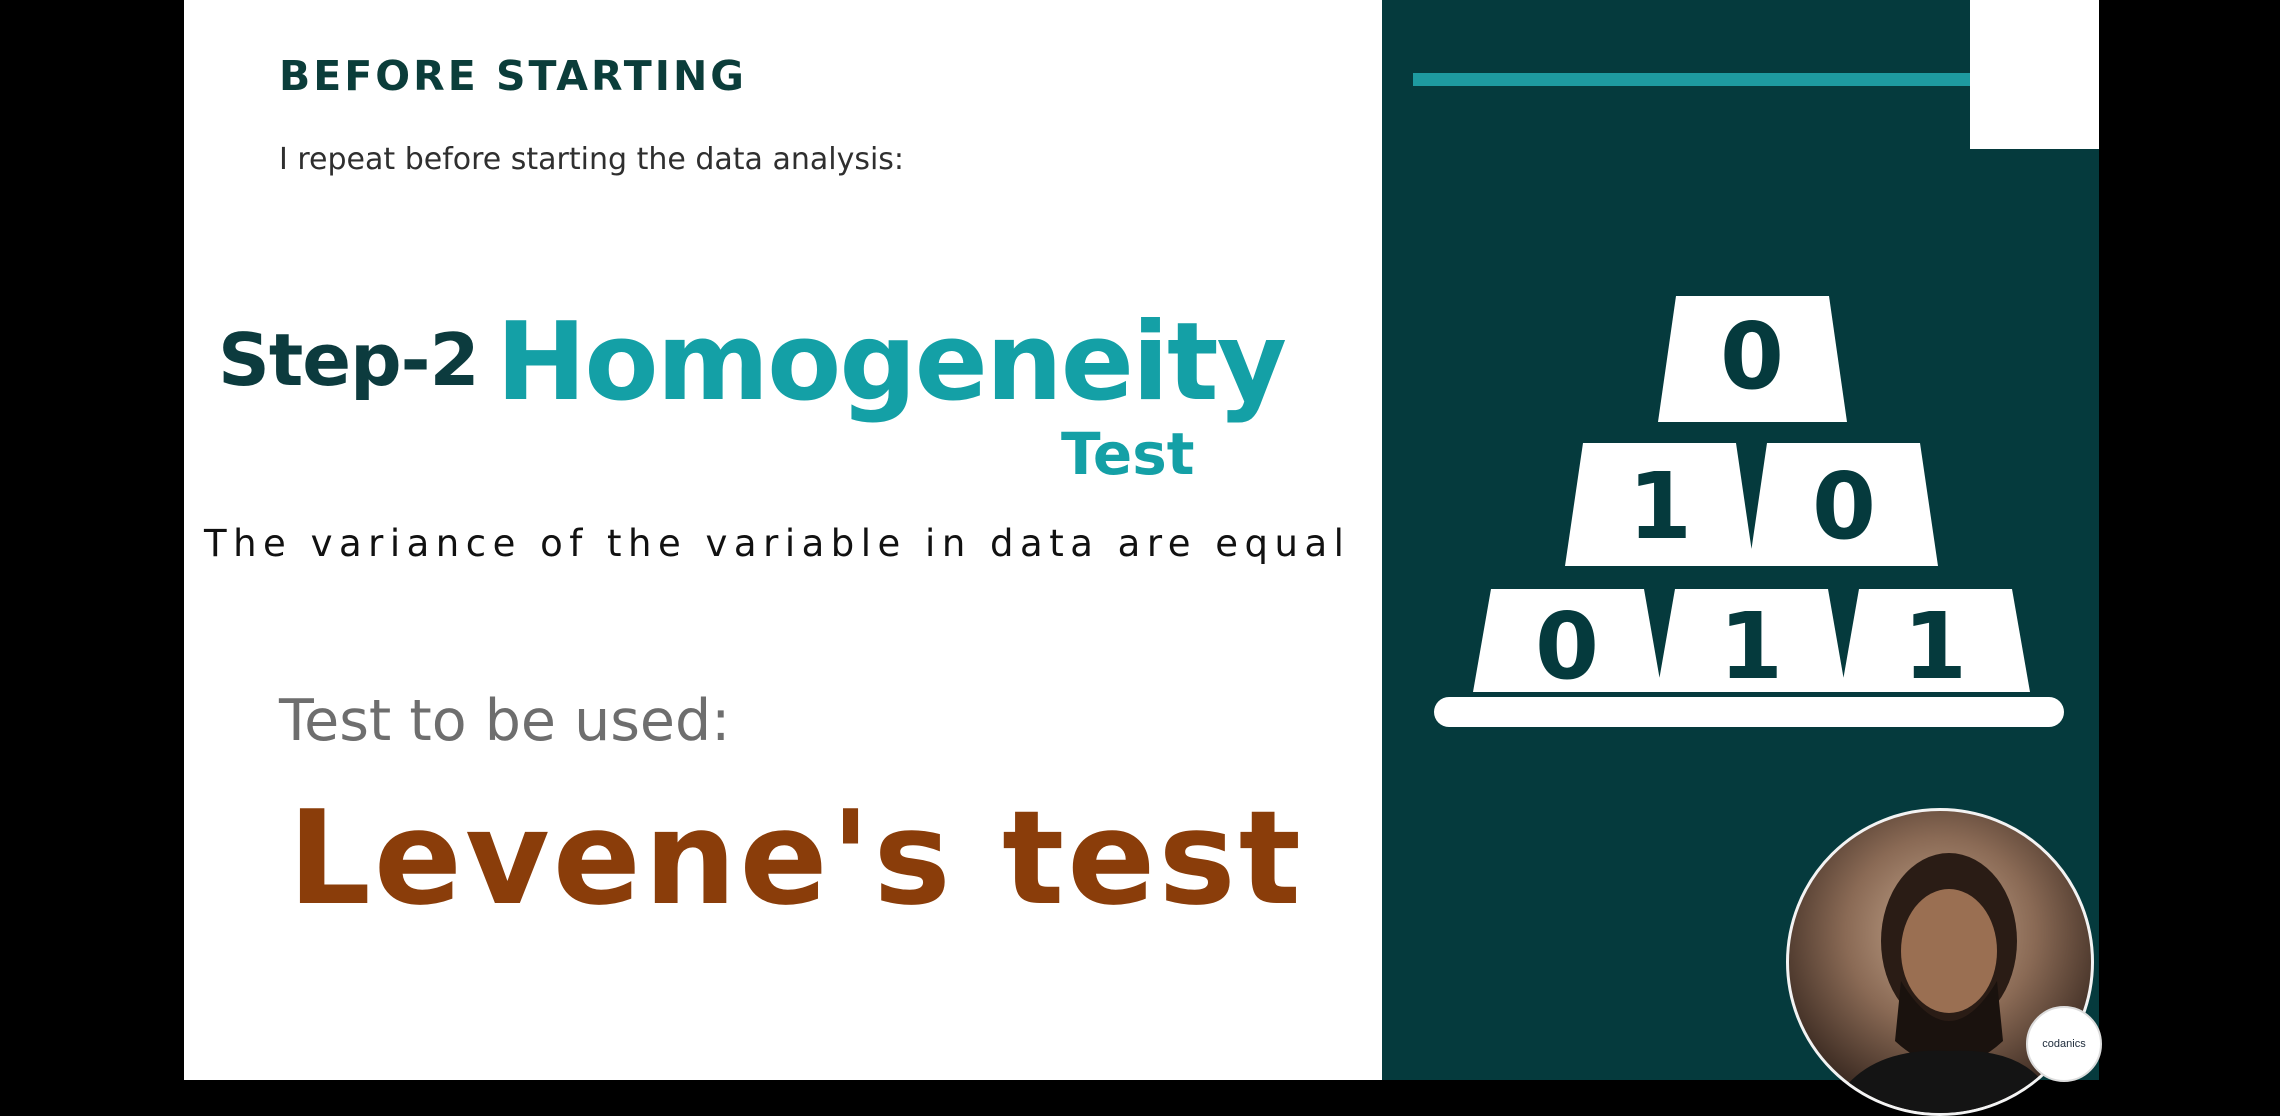 The height and width of the screenshot is (1116, 2280). Describe the element at coordinates (349, 360) in the screenshot. I see `step-label: Step-2` at that location.